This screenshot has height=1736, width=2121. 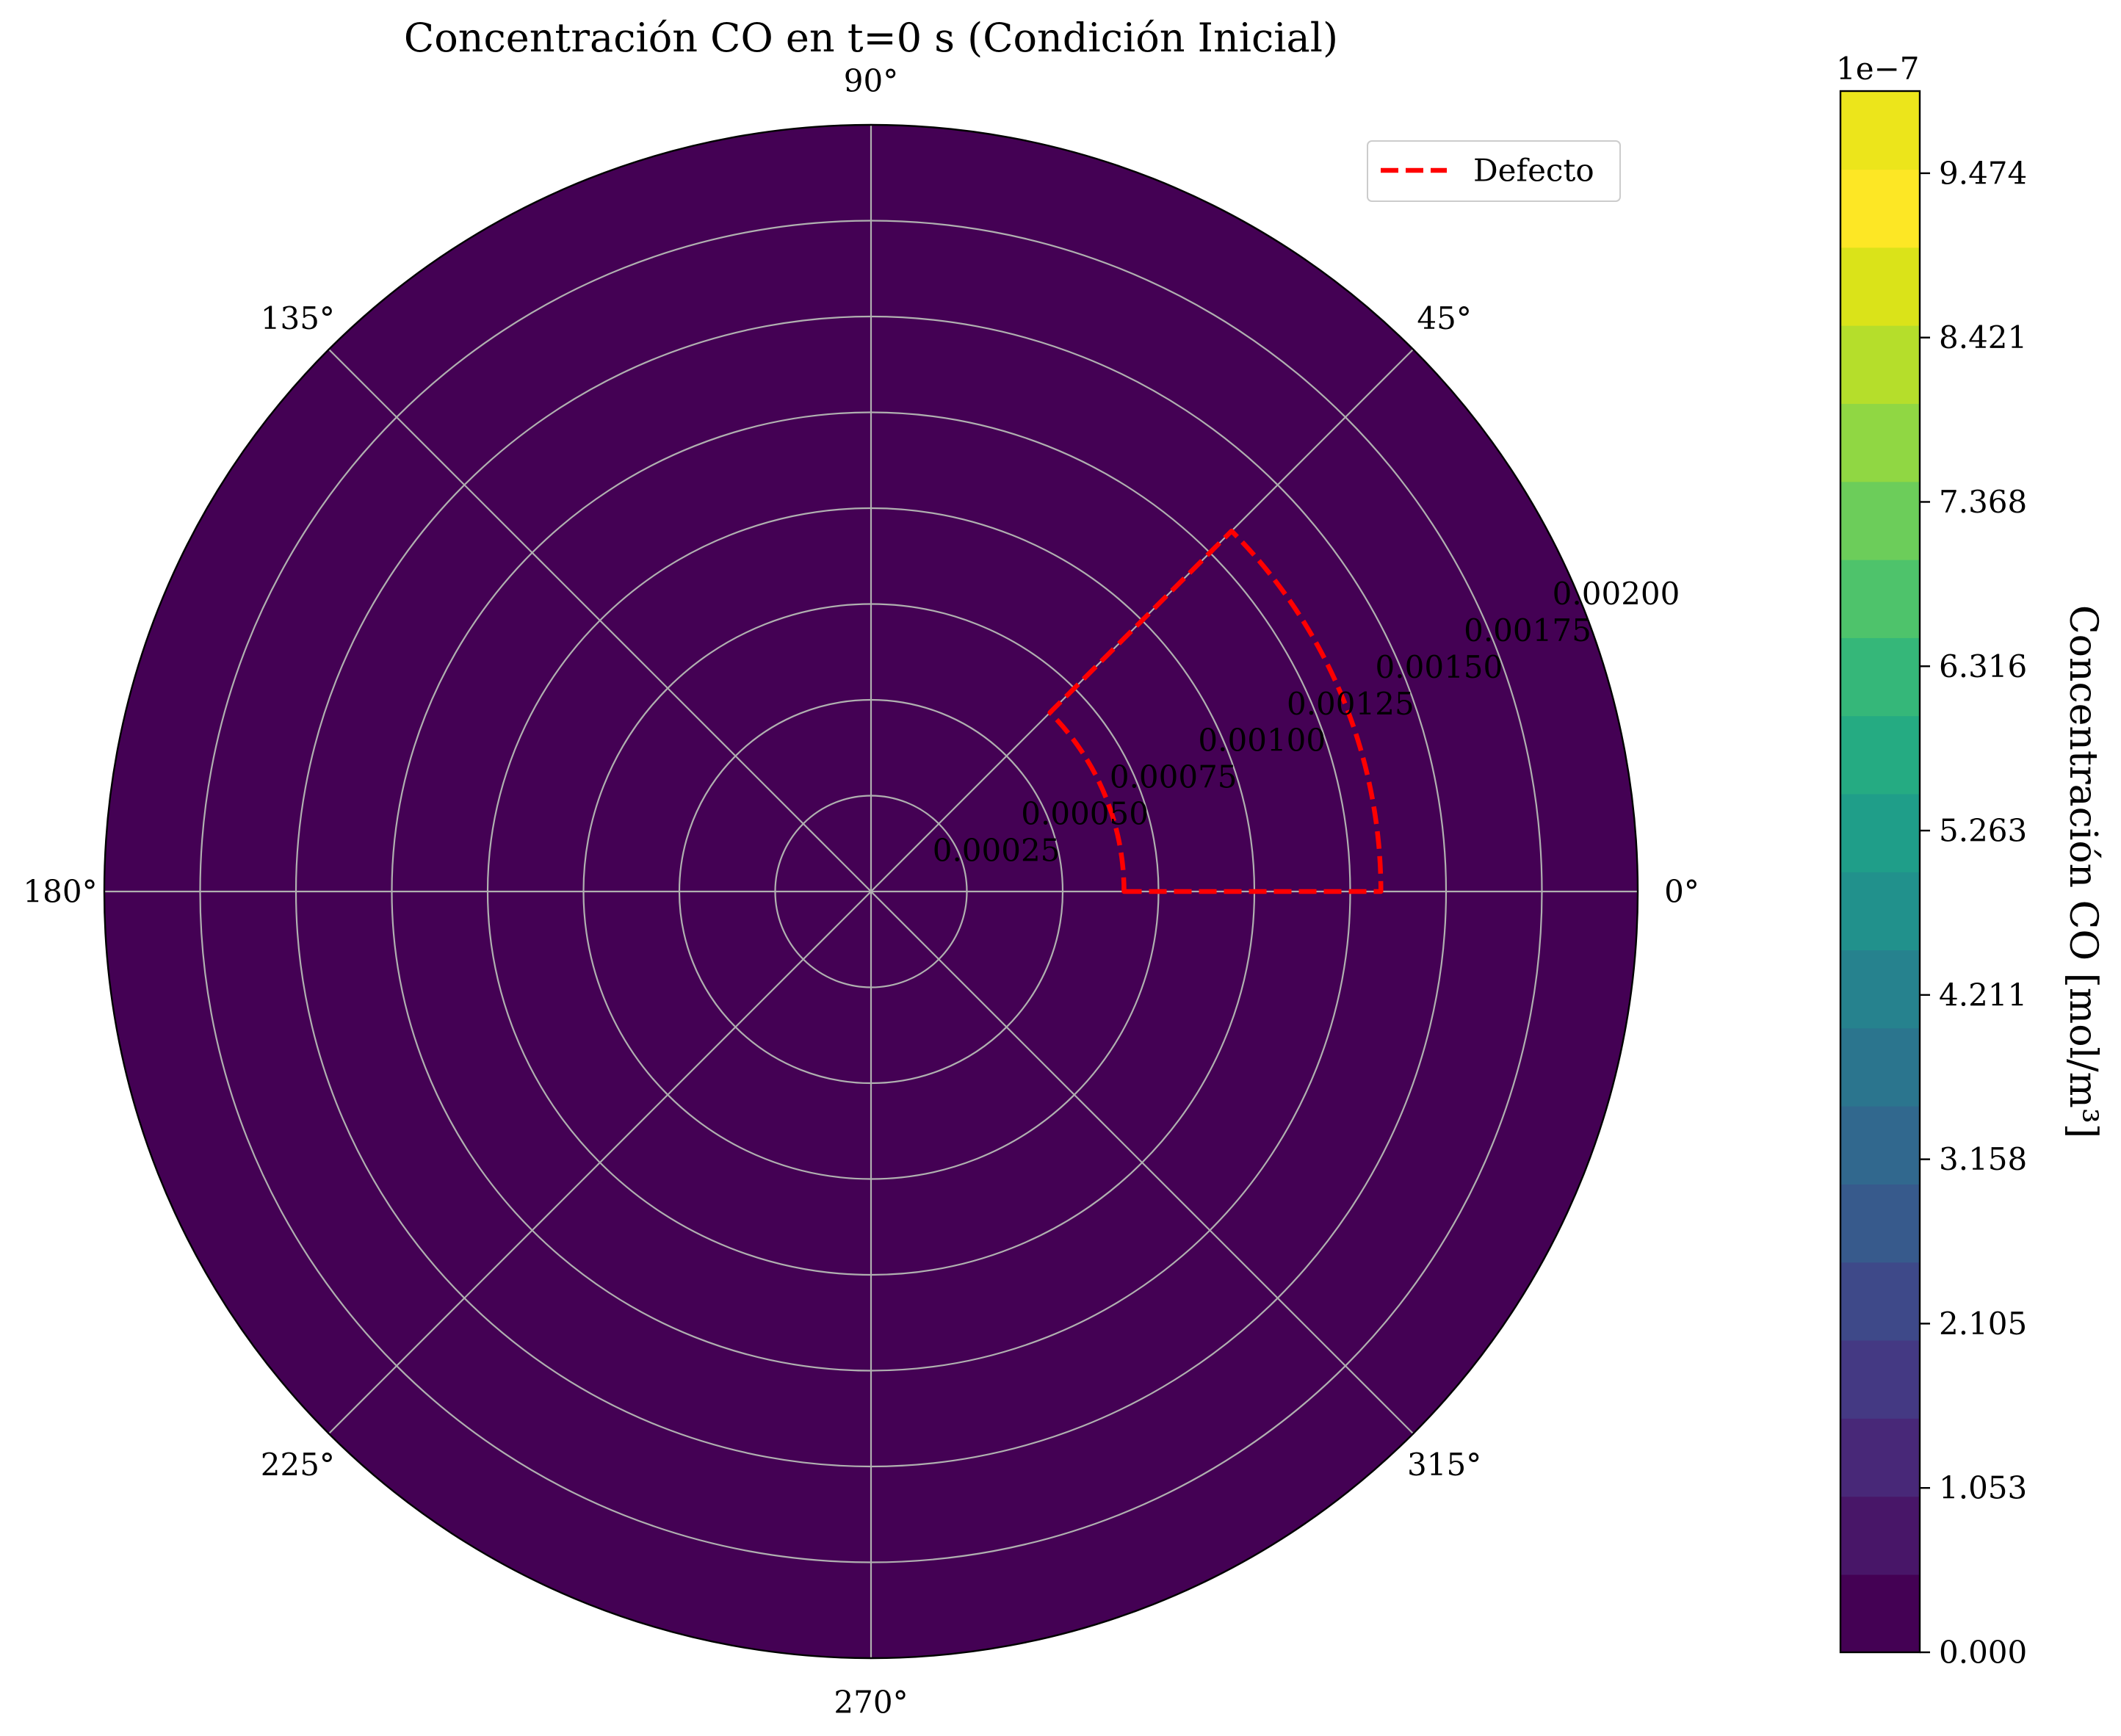 I want to click on colorbar-frame, so click(x=1880, y=872).